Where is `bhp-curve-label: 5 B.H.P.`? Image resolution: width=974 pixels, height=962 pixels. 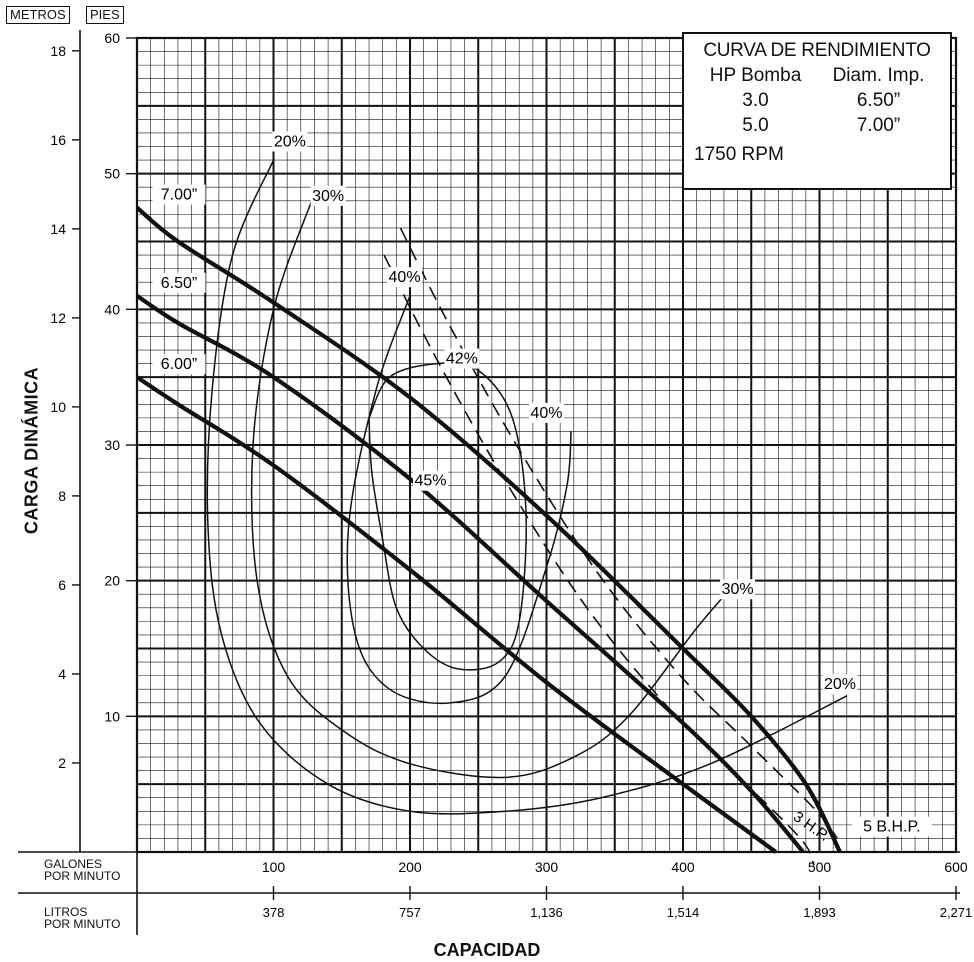
bhp-curve-label: 5 B.H.P. is located at coordinates (892, 827).